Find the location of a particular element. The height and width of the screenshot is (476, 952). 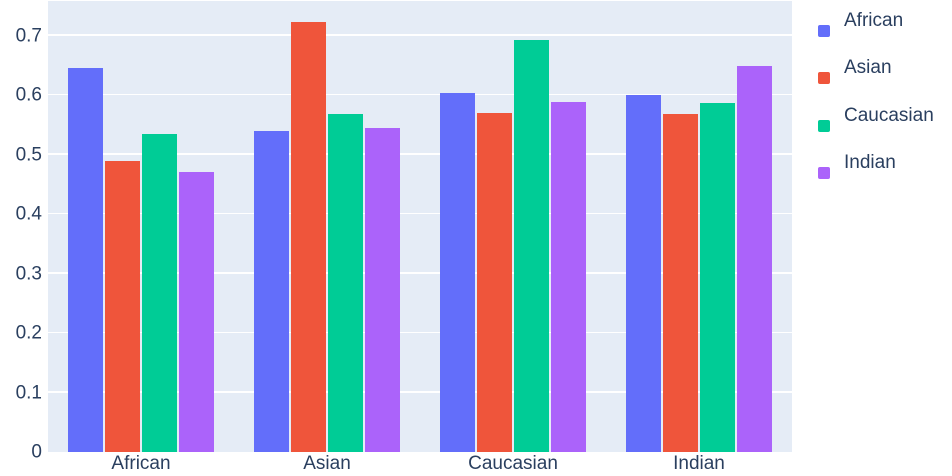

y-tick-label-0.6: 0.6 is located at coordinates (28, 95).